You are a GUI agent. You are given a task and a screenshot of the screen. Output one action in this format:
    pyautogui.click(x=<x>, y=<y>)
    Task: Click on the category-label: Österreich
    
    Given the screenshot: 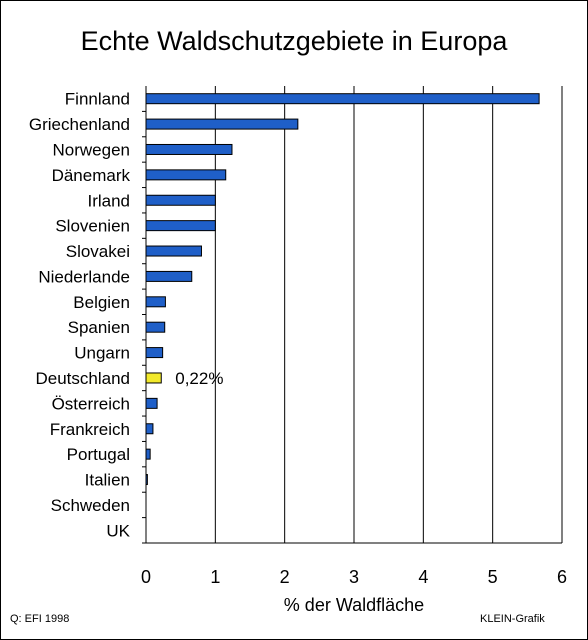 What is the action you would take?
    pyautogui.click(x=91, y=403)
    